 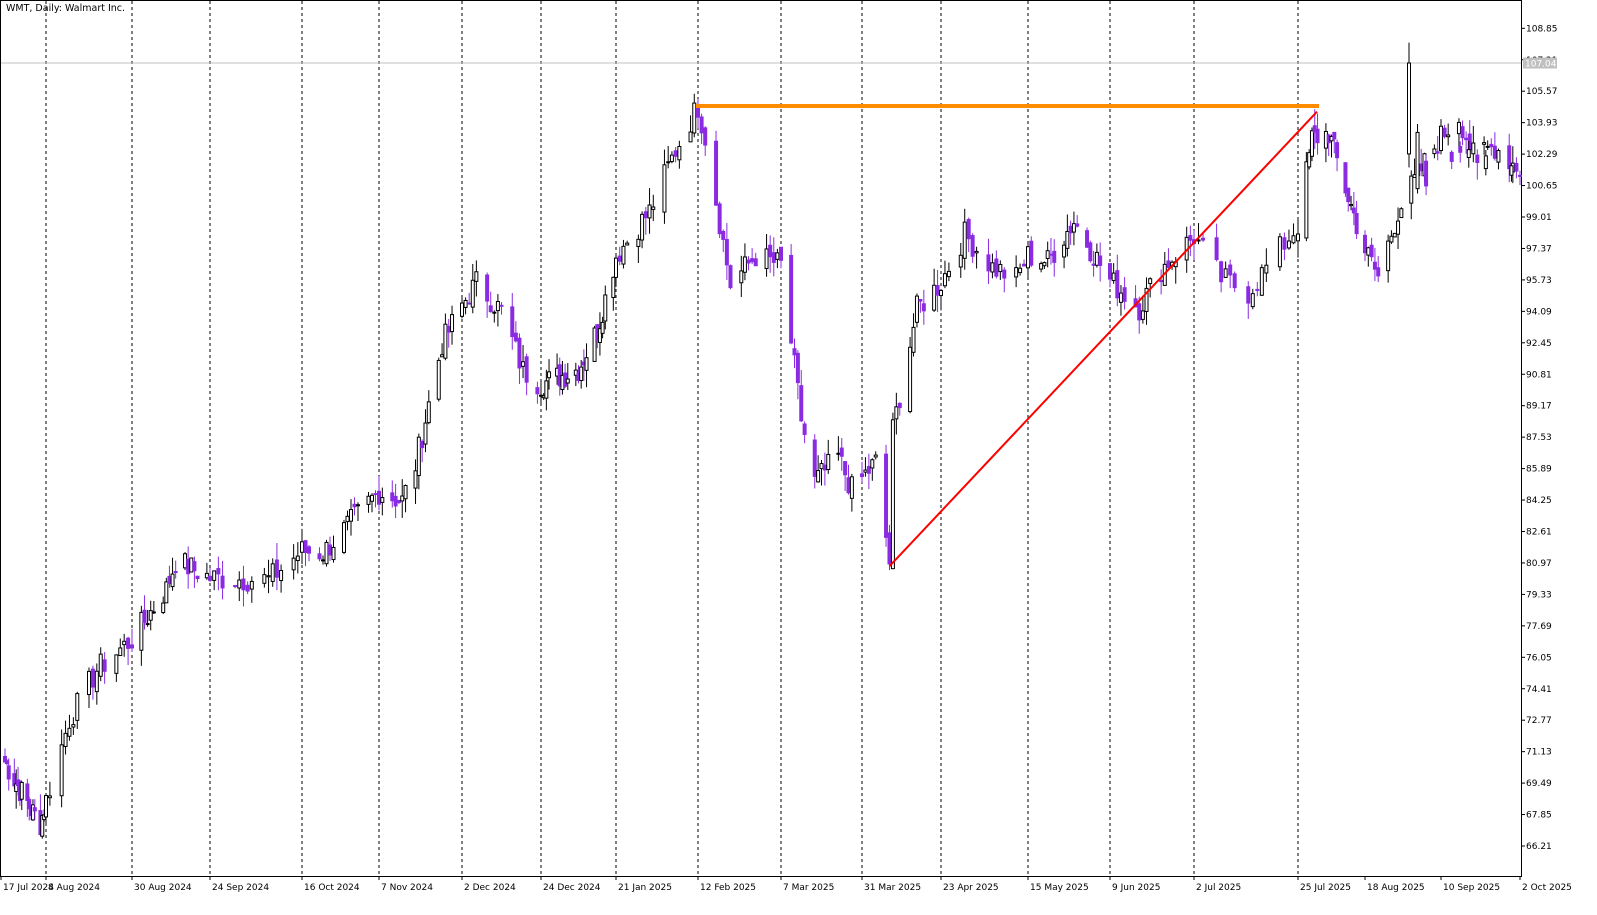 What do you see at coordinates (28, 888) in the screenshot?
I see `x-tick-label: 17 Jul 2024` at bounding box center [28, 888].